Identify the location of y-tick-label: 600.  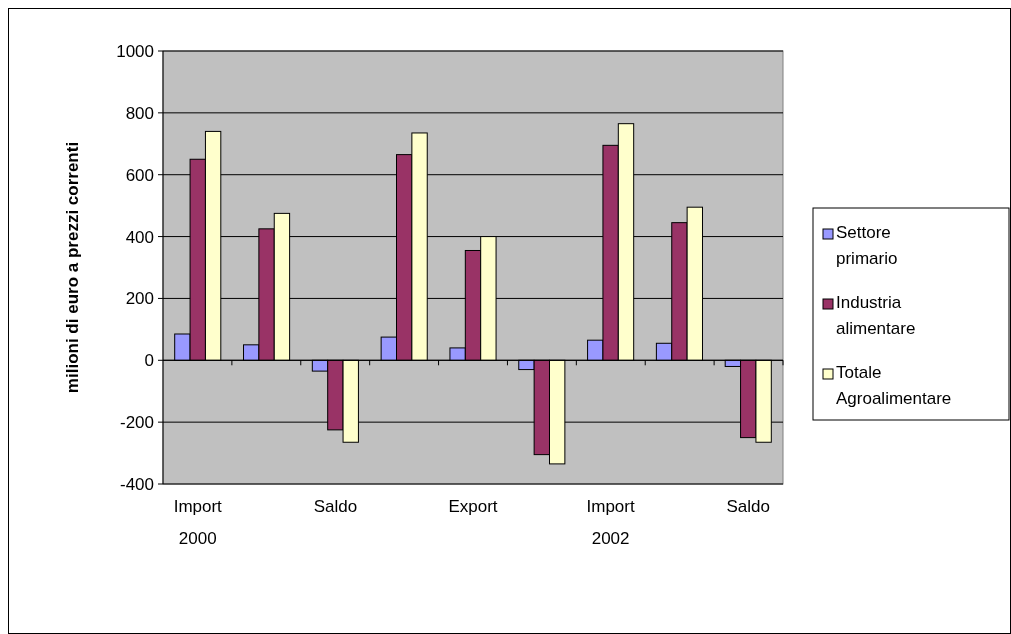
(139, 175).